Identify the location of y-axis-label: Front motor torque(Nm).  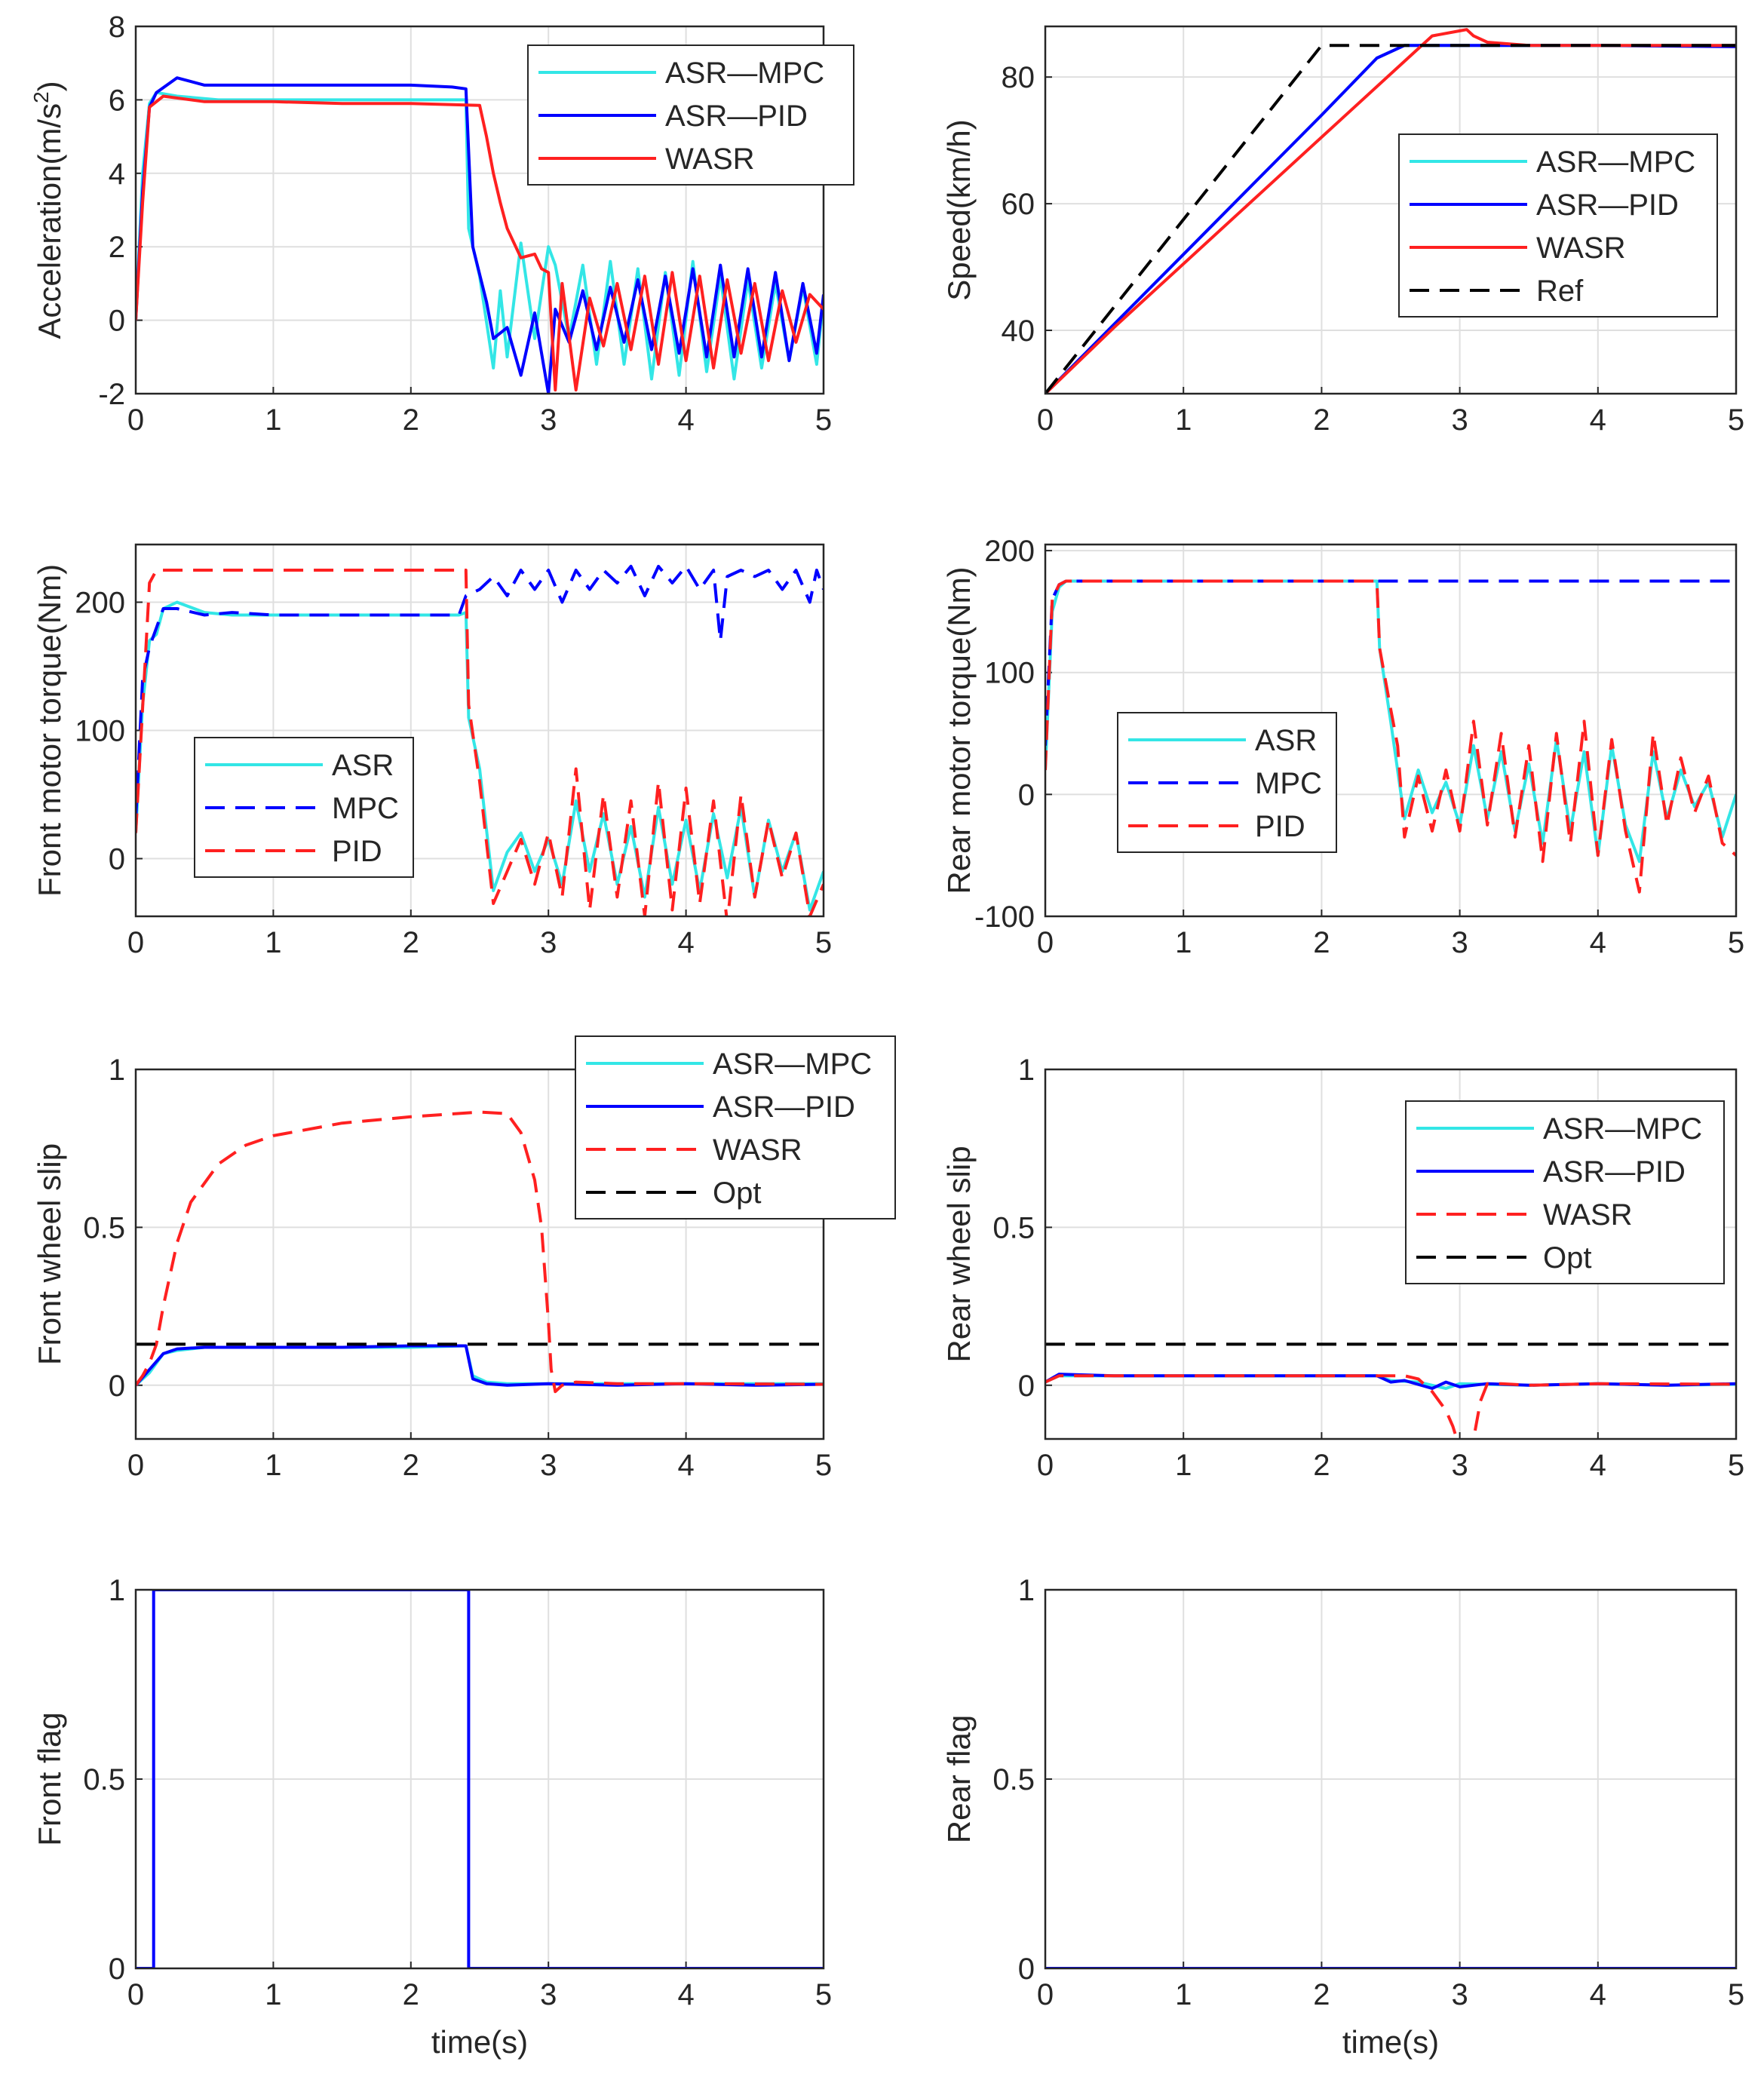
(49, 730).